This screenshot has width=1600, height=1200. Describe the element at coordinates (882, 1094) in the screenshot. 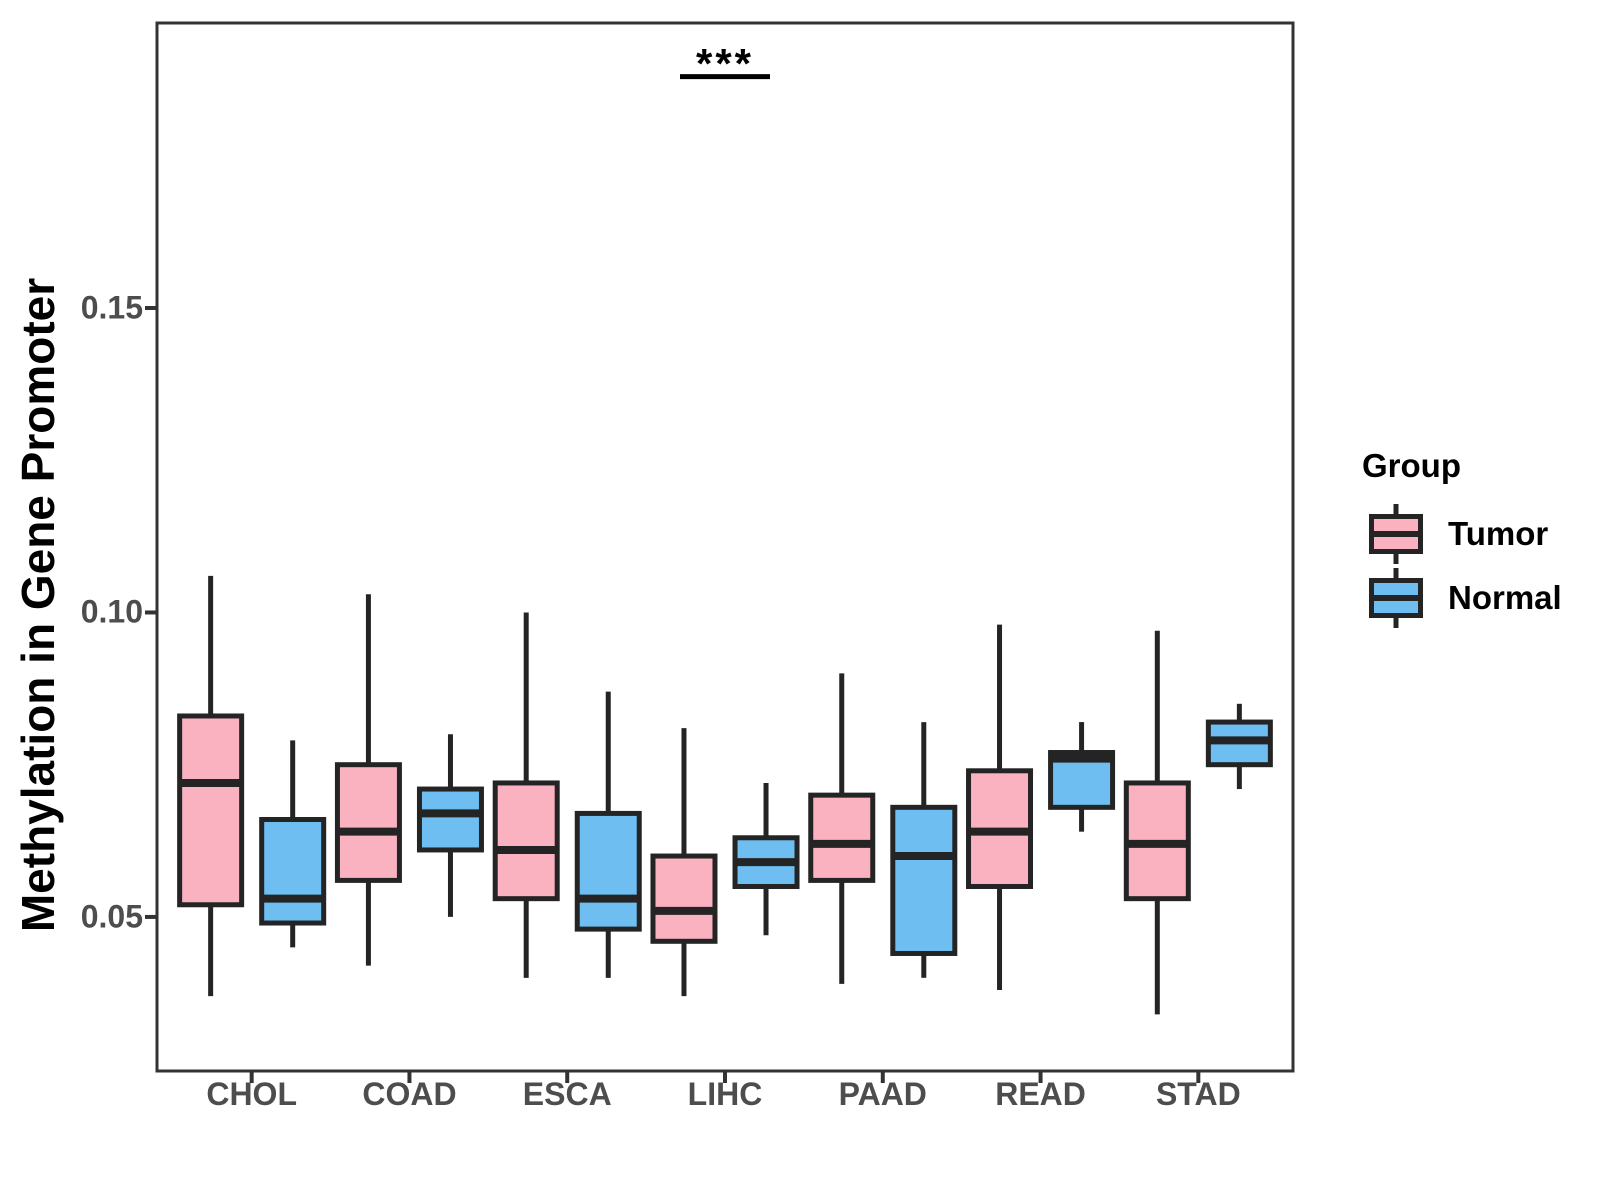

I see `x-tick-label-PAAD: PAAD` at that location.